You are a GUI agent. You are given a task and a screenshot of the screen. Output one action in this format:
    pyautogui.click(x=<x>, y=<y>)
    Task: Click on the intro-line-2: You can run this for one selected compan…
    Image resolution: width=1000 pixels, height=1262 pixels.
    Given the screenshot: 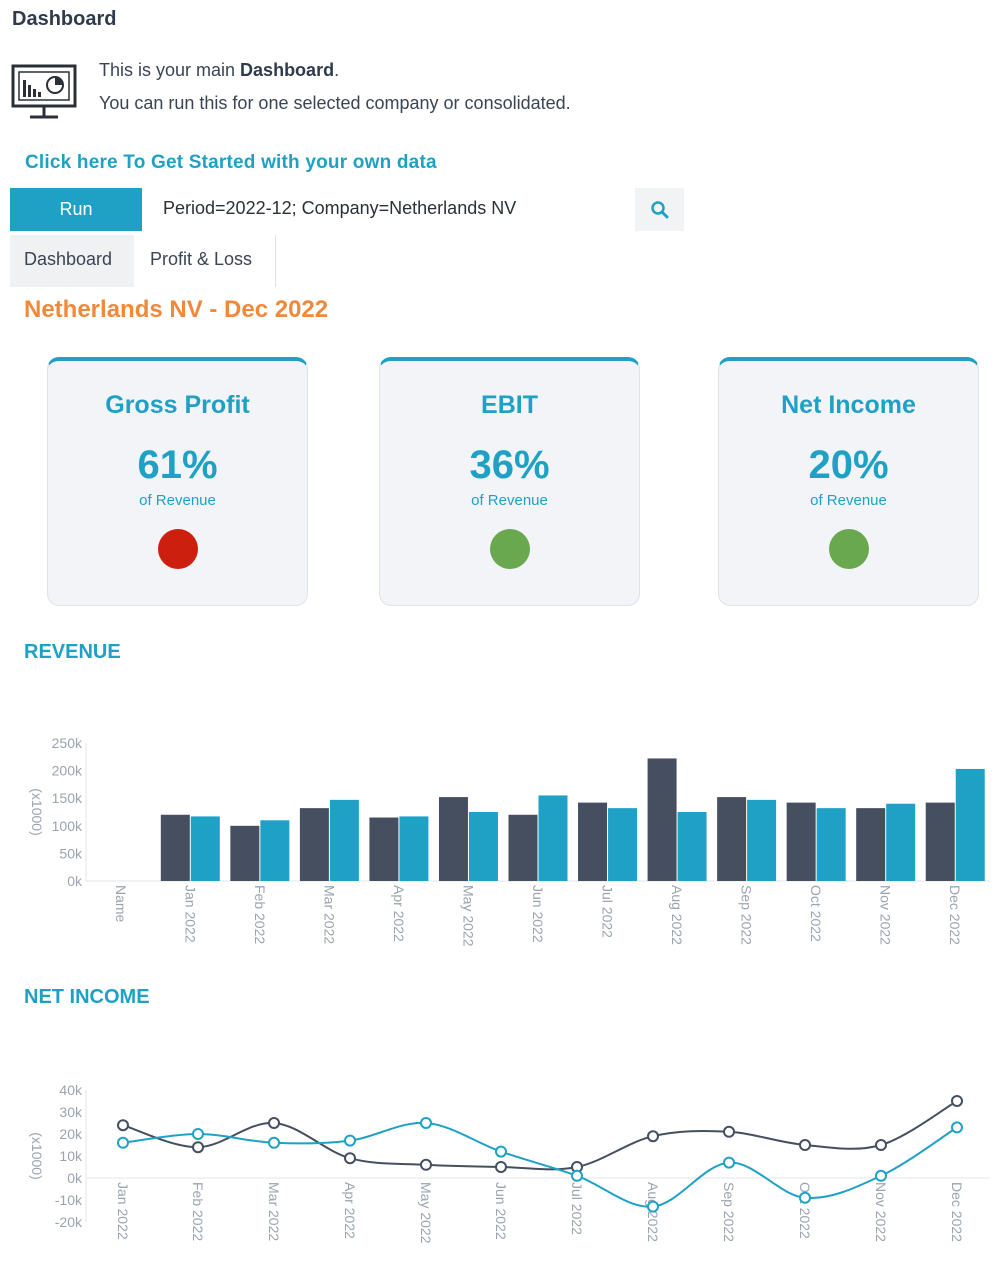 What is the action you would take?
    pyautogui.click(x=335, y=103)
    